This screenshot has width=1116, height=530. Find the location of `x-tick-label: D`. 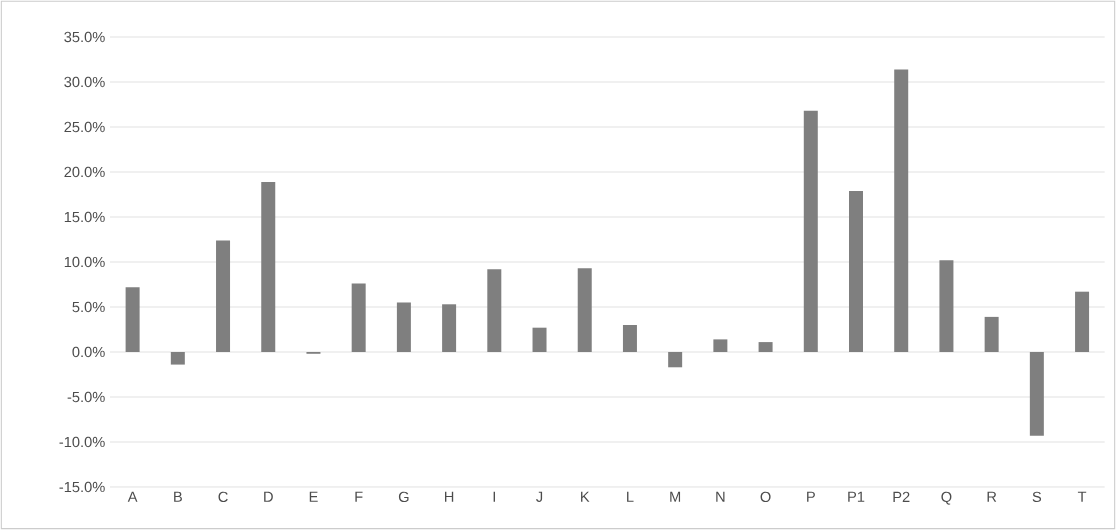

x-tick-label: D is located at coordinates (268, 496).